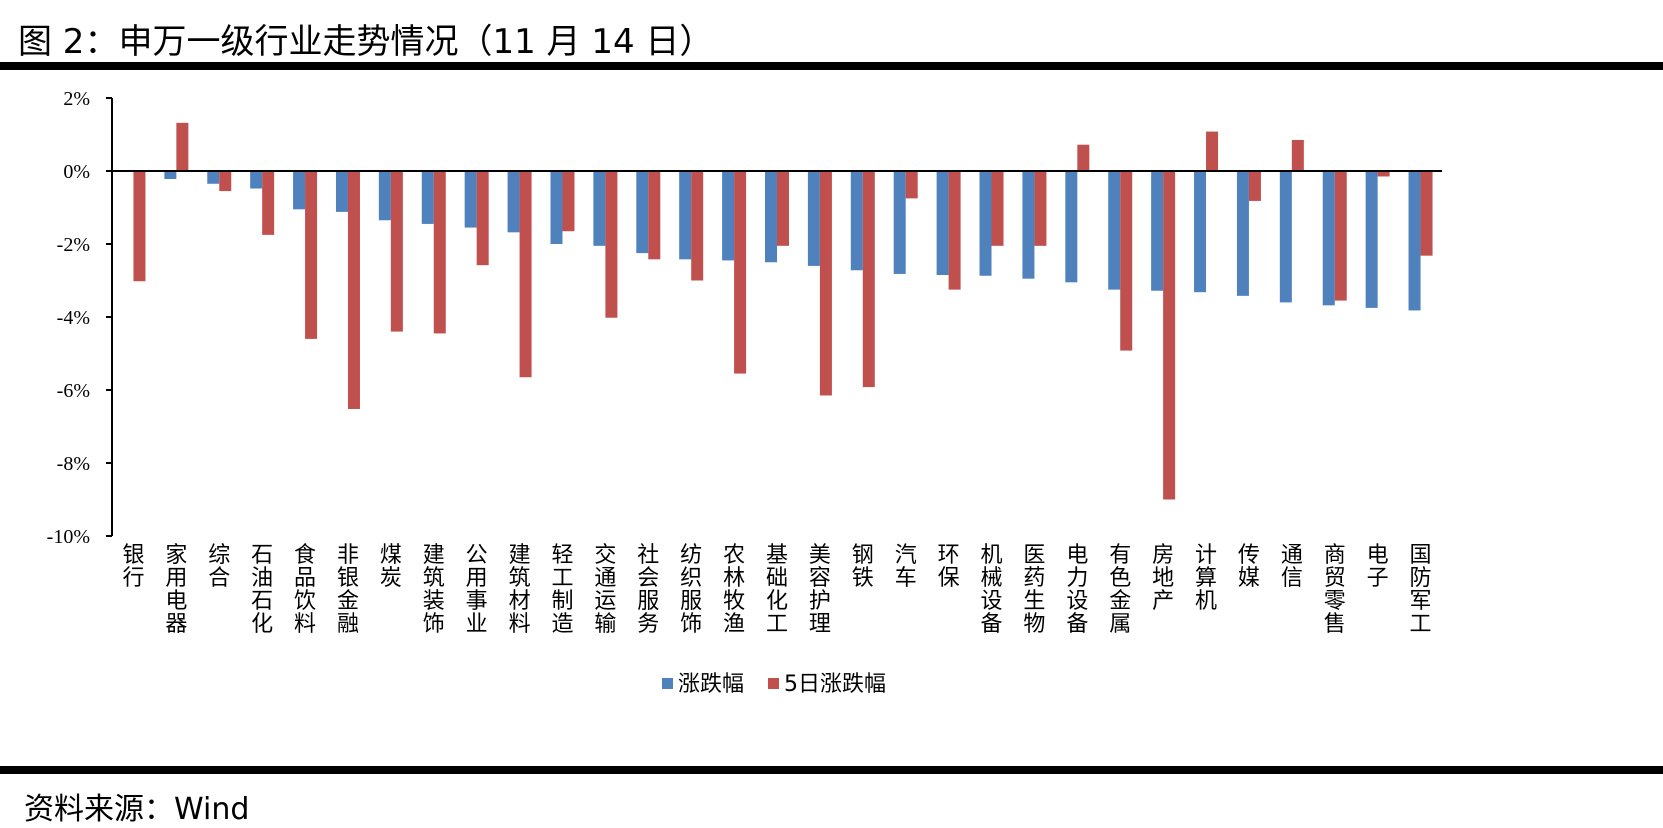 This screenshot has height=828, width=1663. Describe the element at coordinates (949, 567) in the screenshot. I see `x-category-label: 环保` at that location.